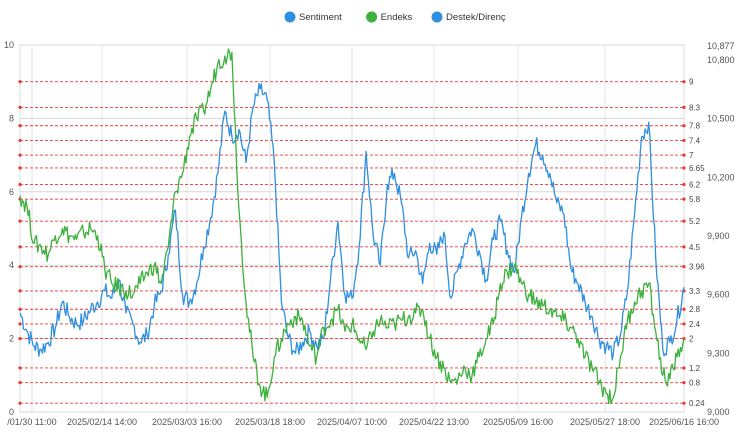  Describe the element at coordinates (11, 339) in the screenshot. I see `y-left-tick-label: 2` at that location.